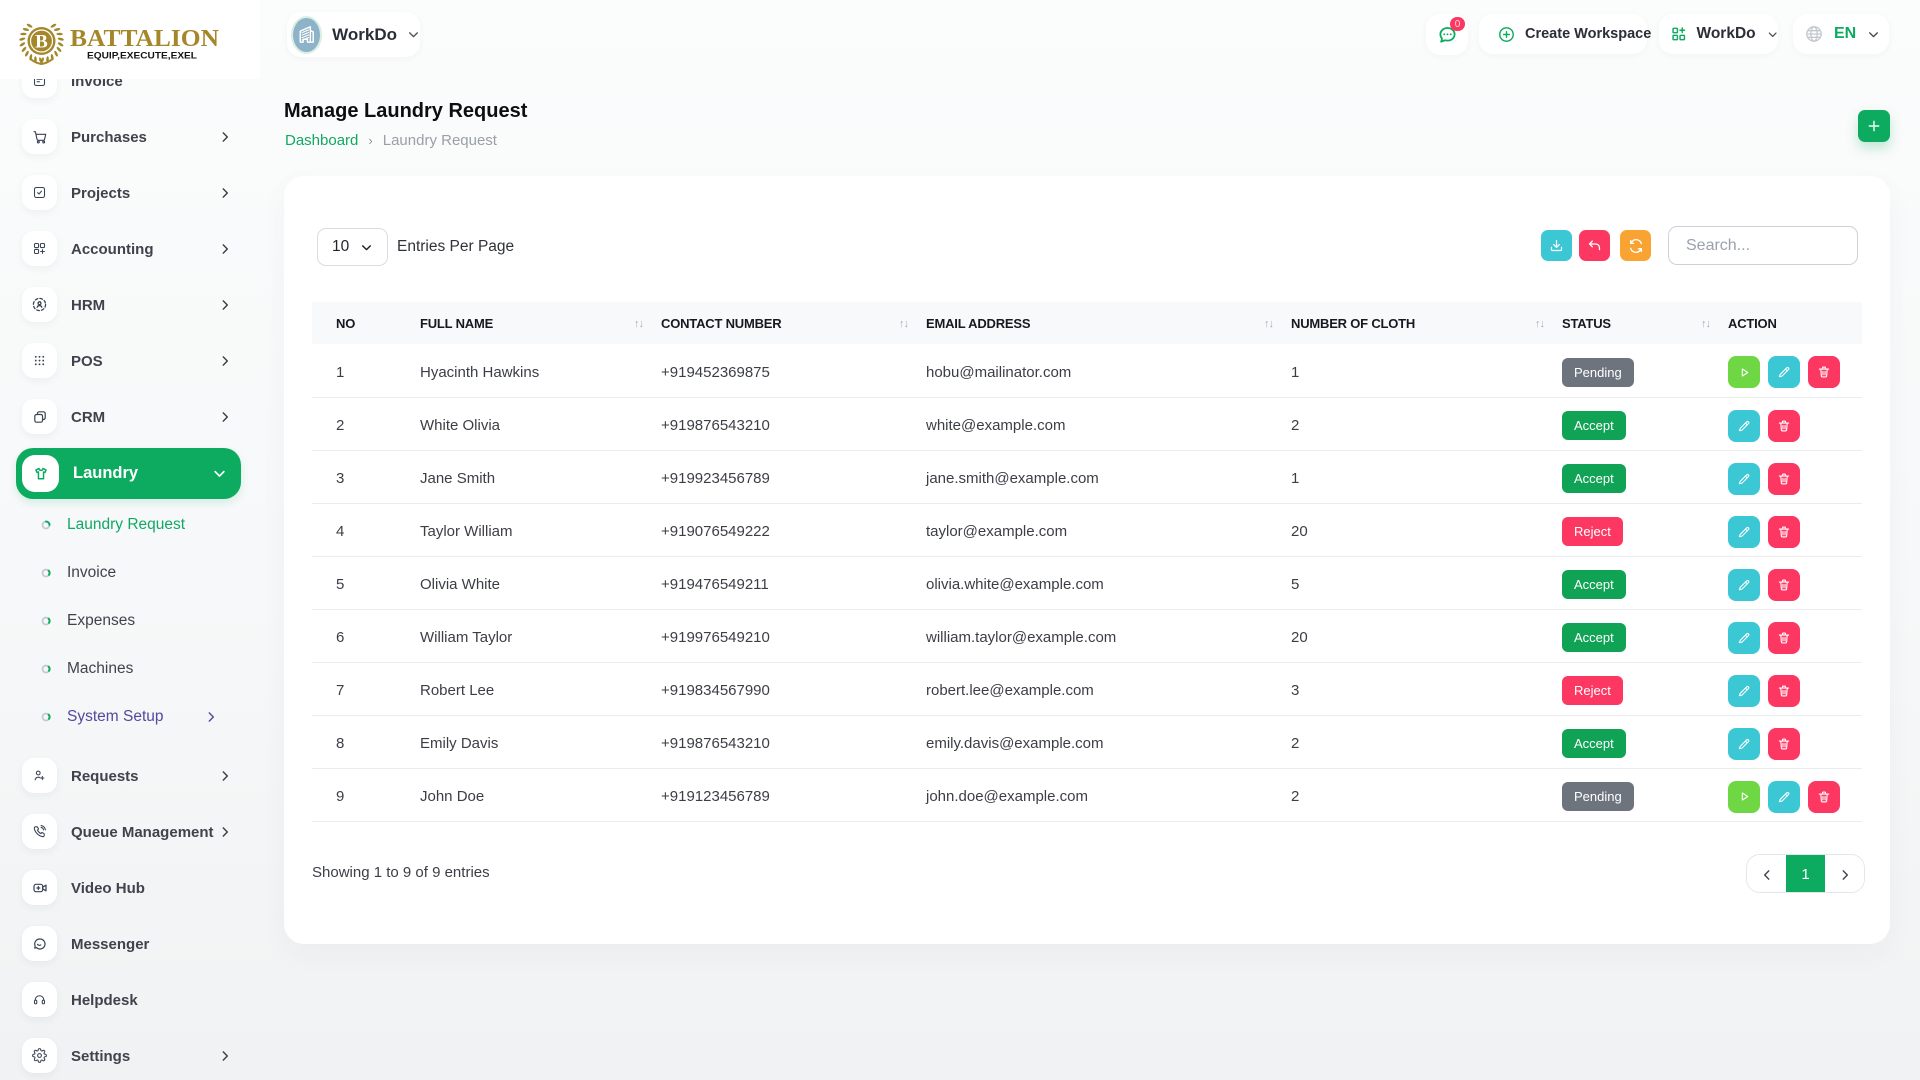 The image size is (1920, 1080). What do you see at coordinates (145, 39) in the screenshot?
I see `svg-text: BATTALION` at bounding box center [145, 39].